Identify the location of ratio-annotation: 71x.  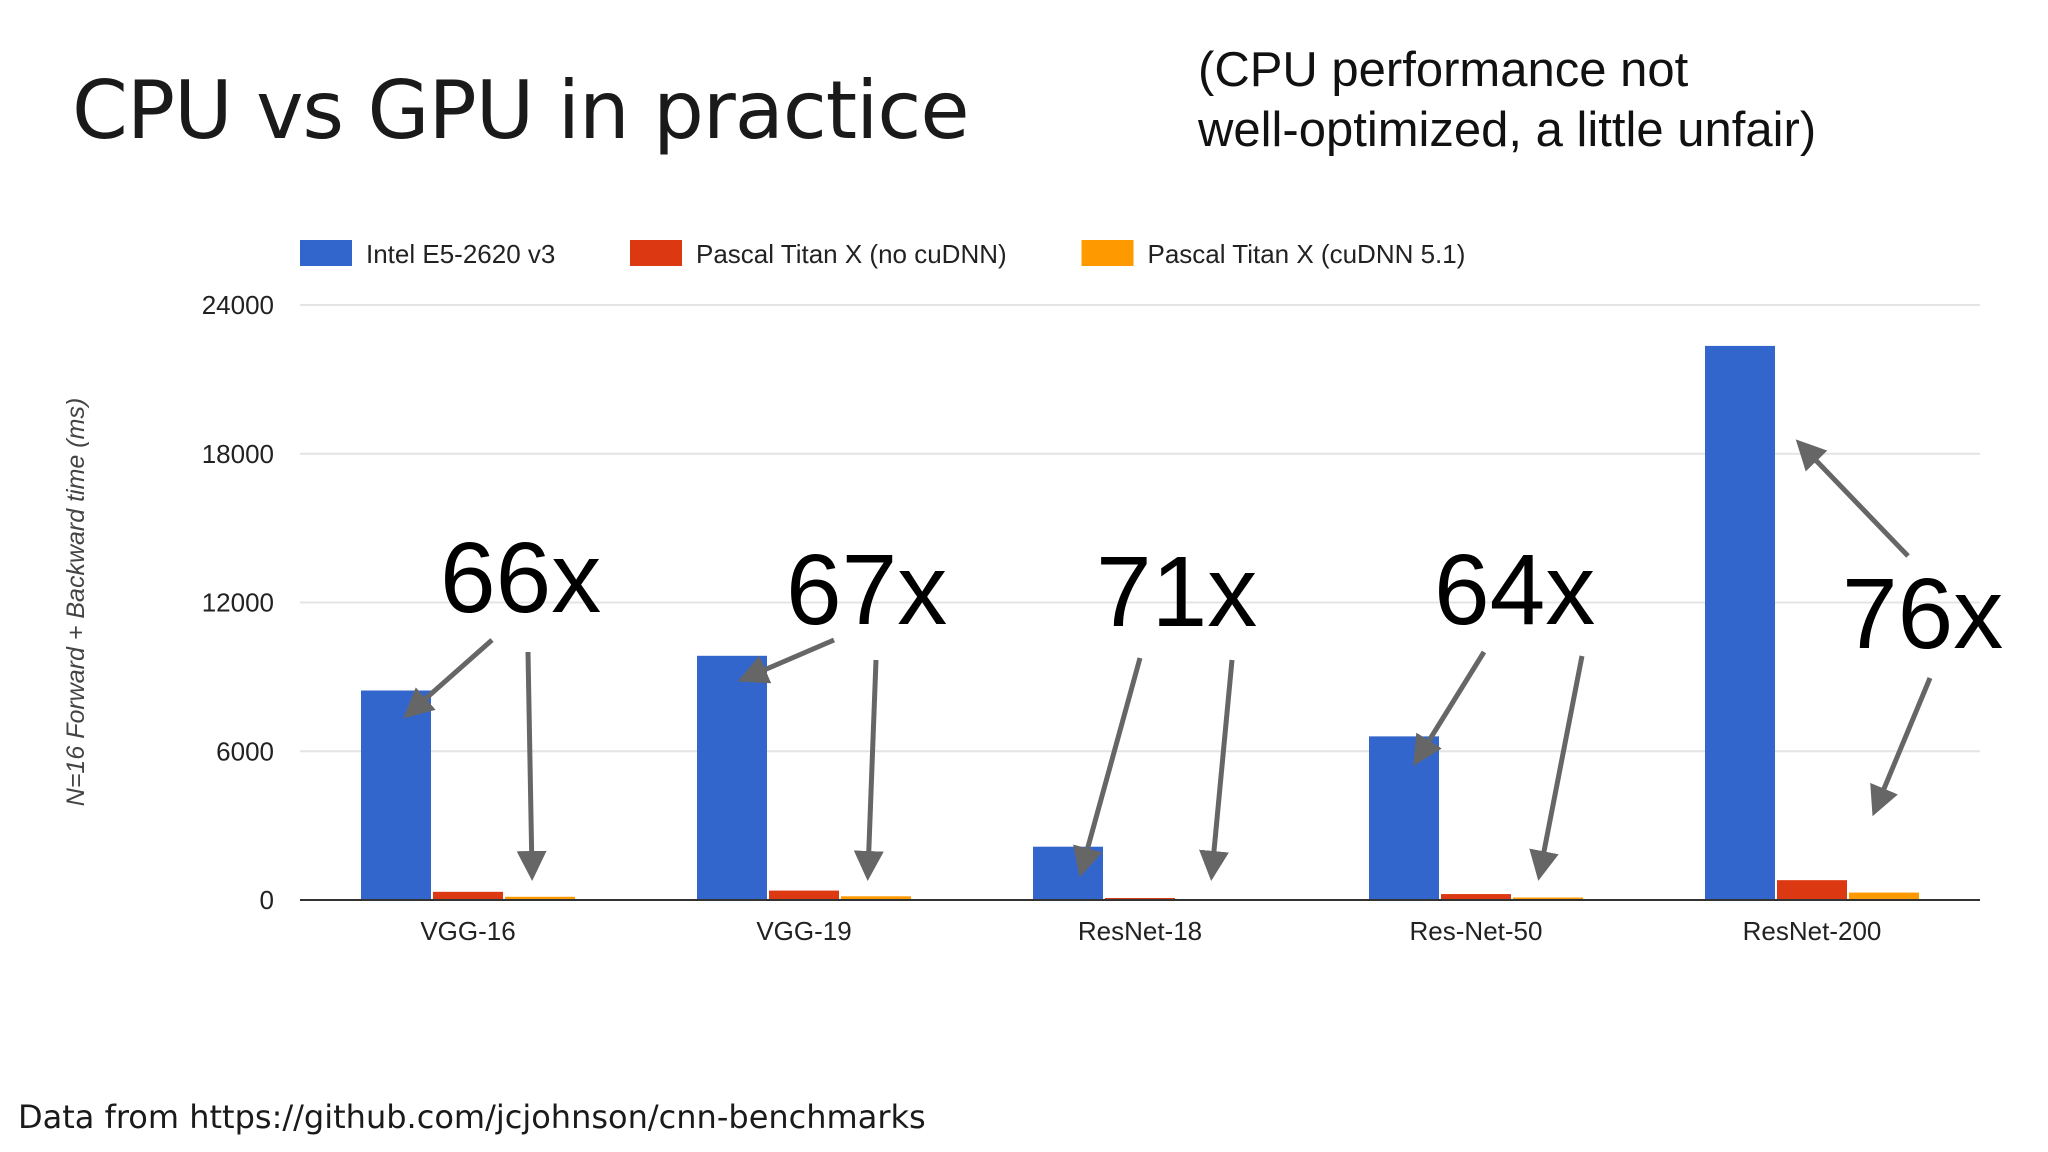
(1176, 592).